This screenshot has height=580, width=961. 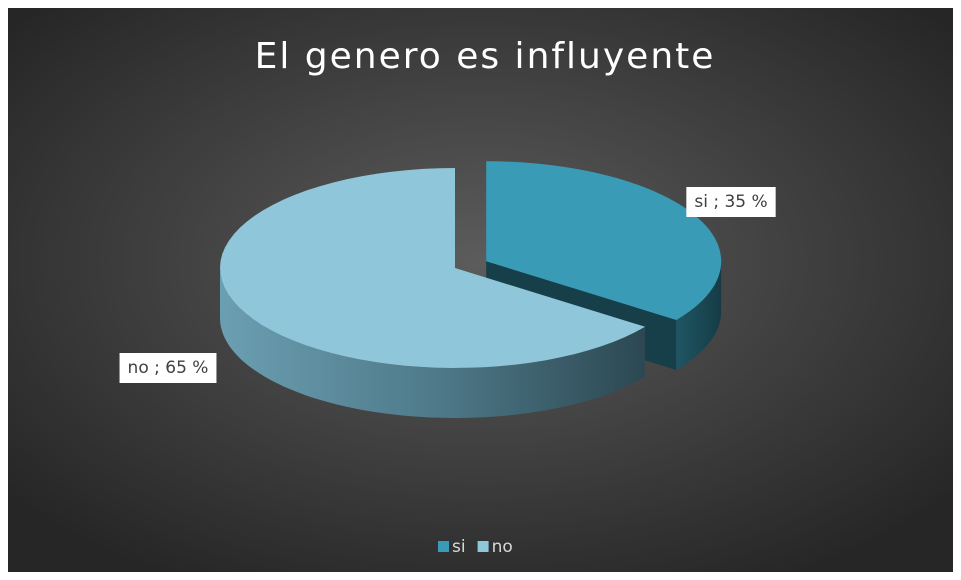 I want to click on data-label: si ; 35 %, so click(x=730, y=202).